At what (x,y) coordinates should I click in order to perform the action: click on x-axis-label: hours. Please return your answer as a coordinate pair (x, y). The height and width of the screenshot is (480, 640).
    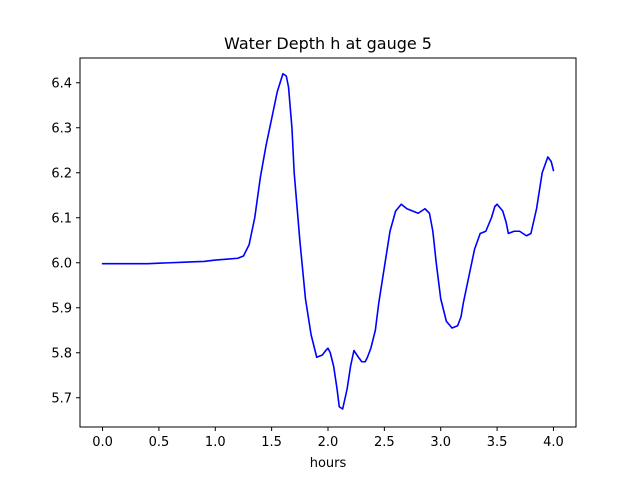
    Looking at the image, I should click on (328, 463).